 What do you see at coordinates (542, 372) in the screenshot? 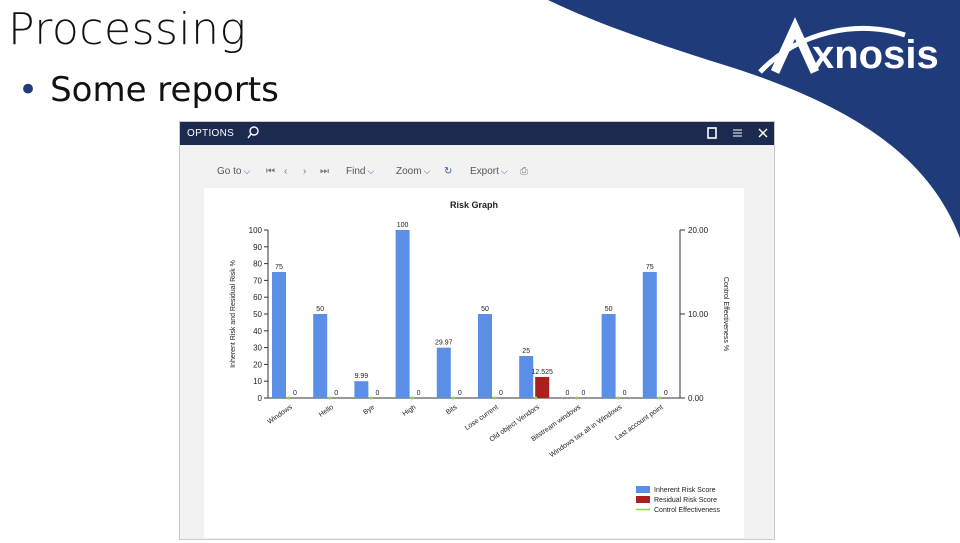
I see `residual-risk-value-label: 12.525` at bounding box center [542, 372].